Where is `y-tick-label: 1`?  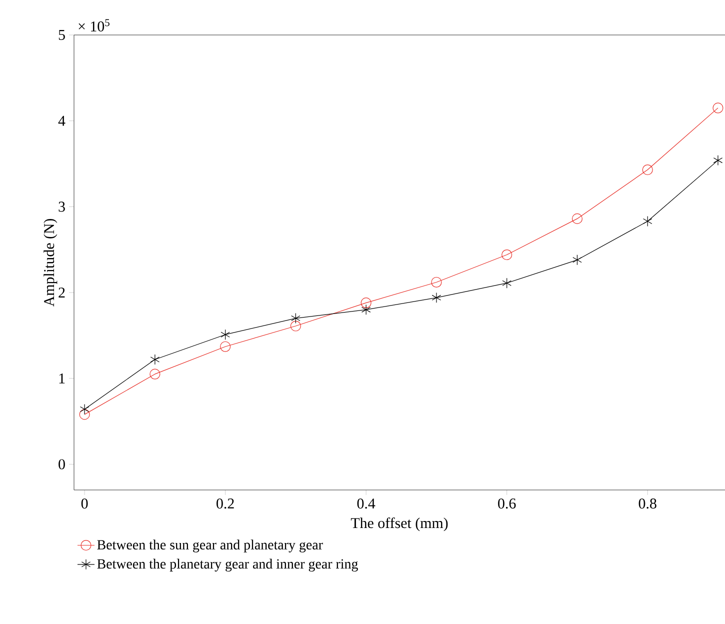
y-tick-label: 1 is located at coordinates (62, 378).